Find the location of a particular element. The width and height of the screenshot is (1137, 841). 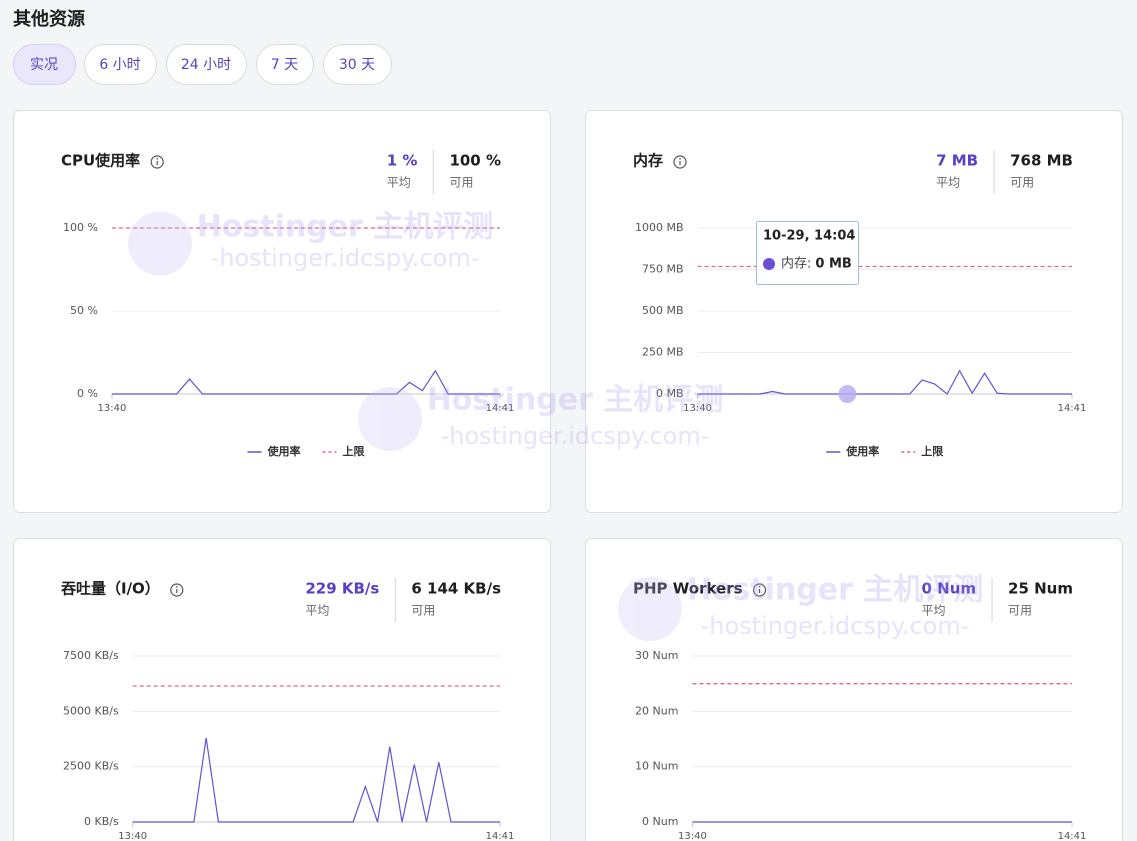

tooltip-box is located at coordinates (807, 253).